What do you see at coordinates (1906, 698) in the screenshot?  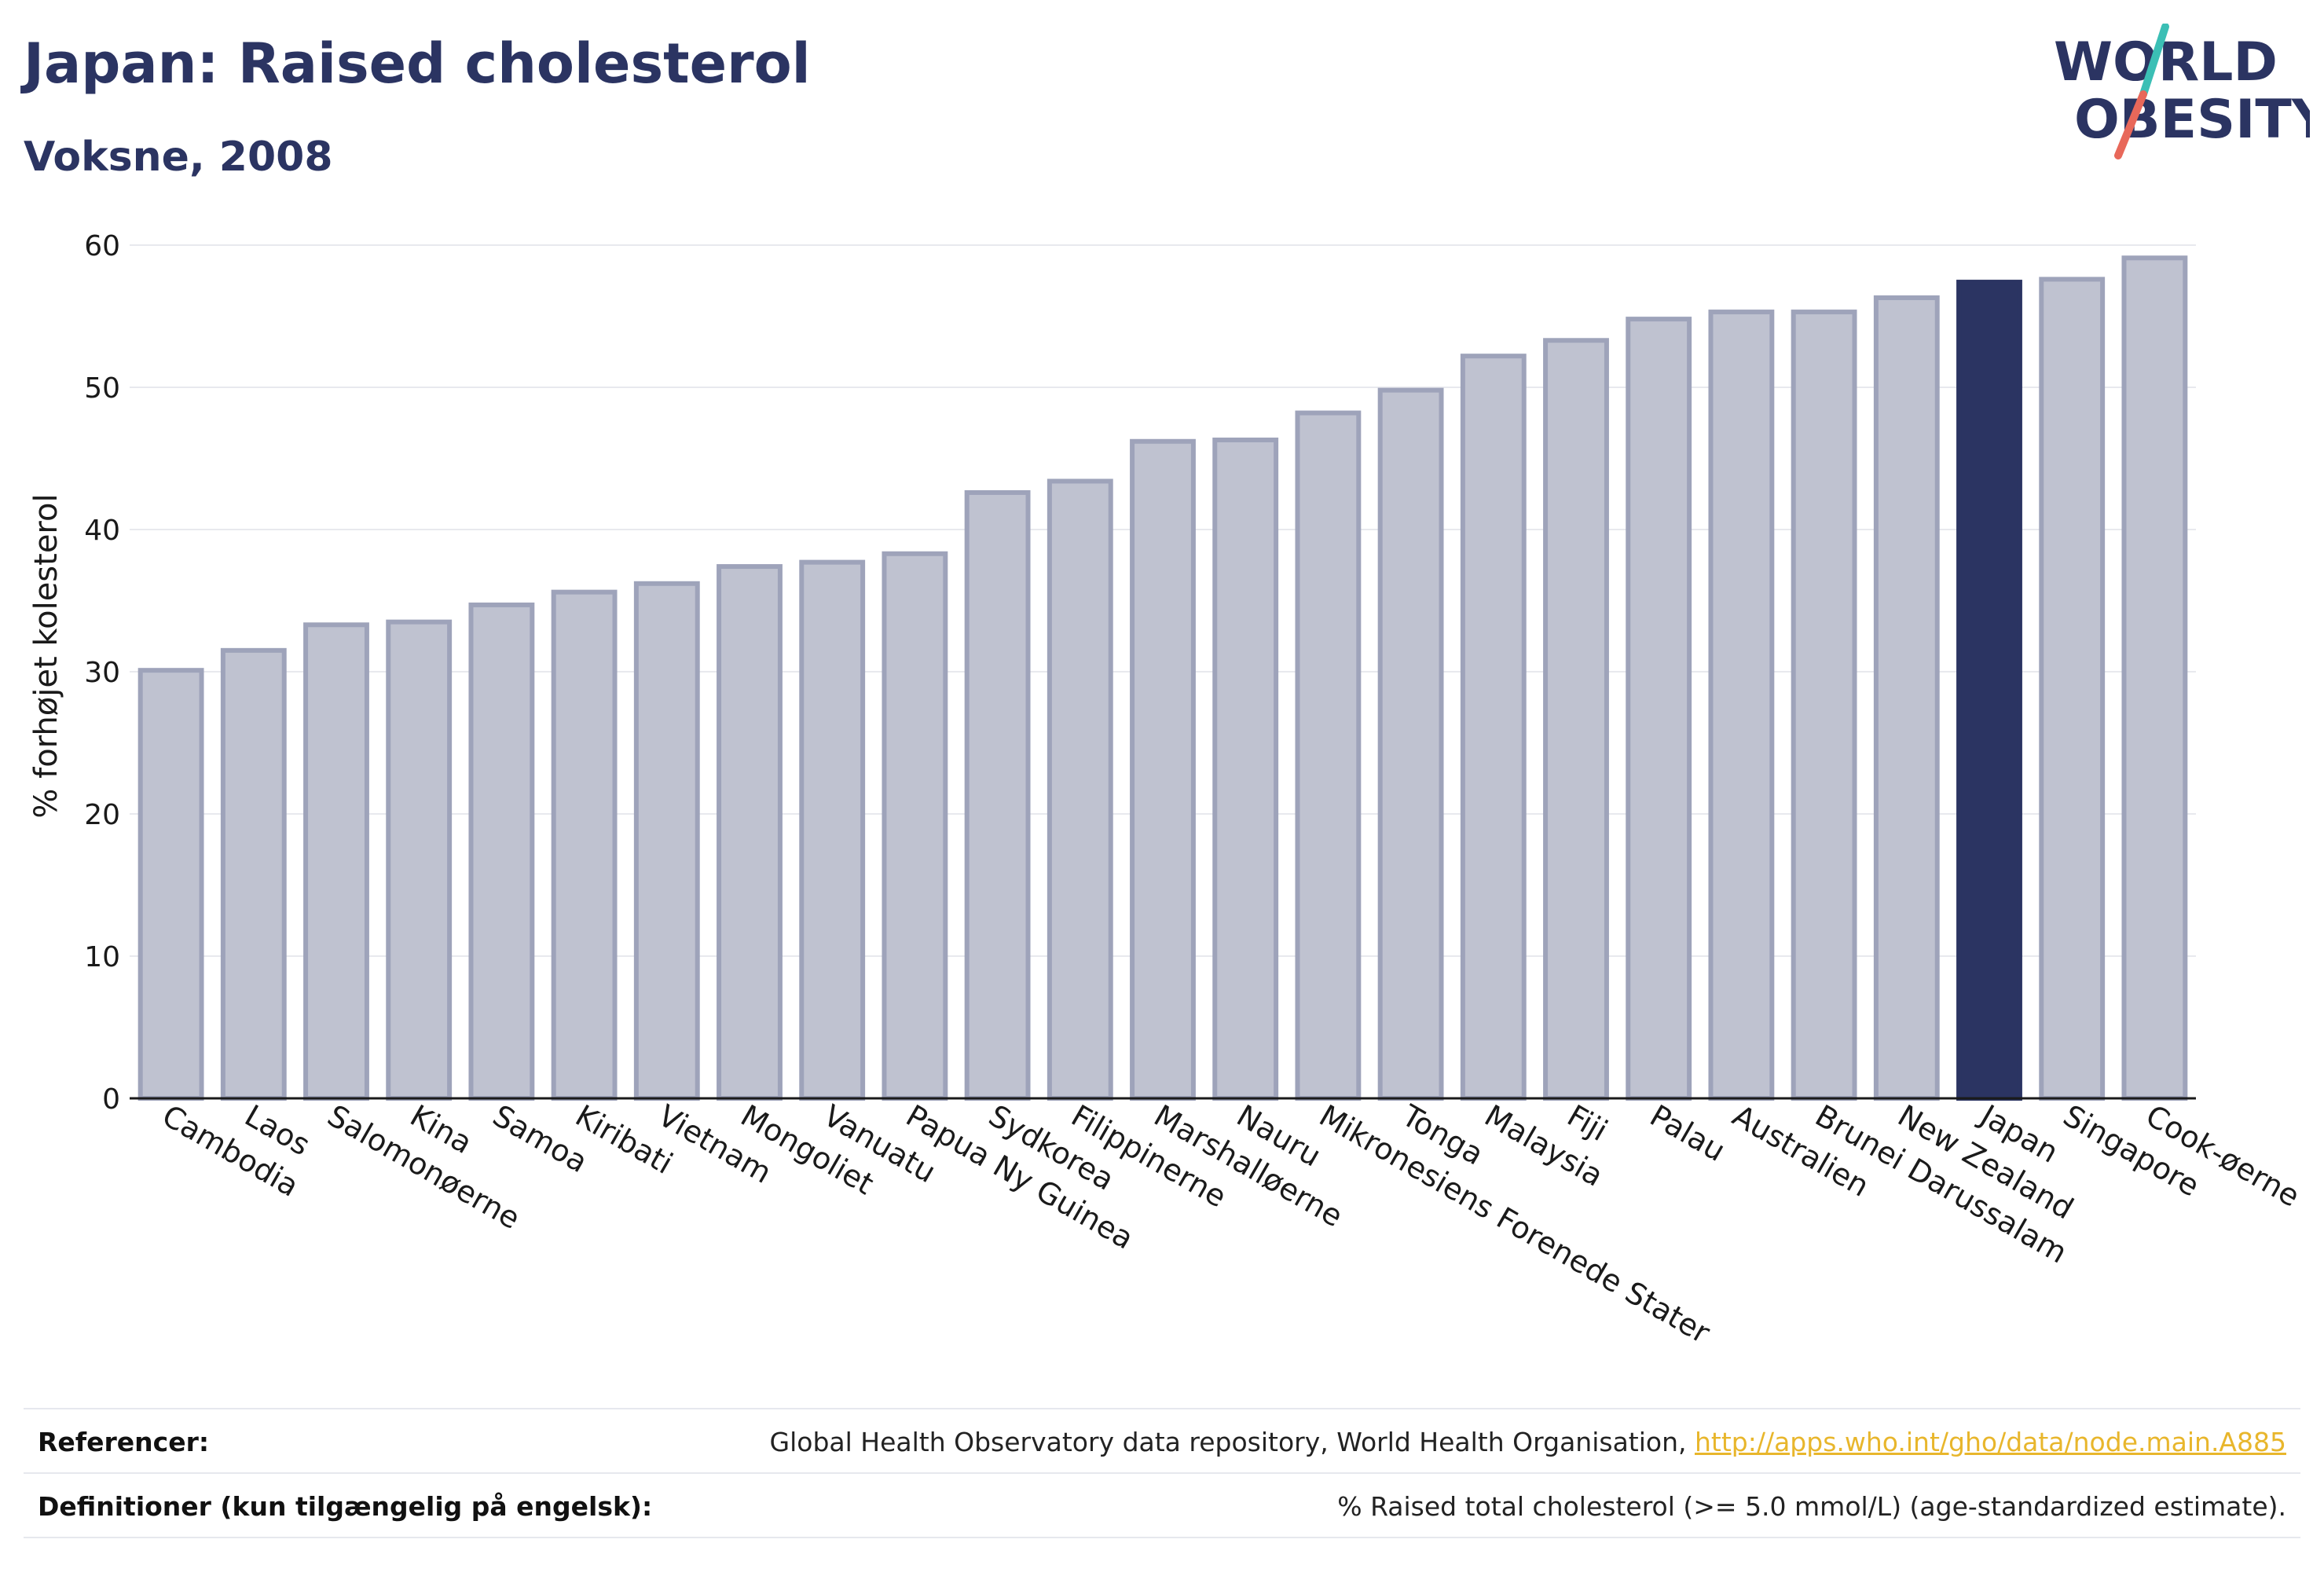 I see `bar-new-zealand` at bounding box center [1906, 698].